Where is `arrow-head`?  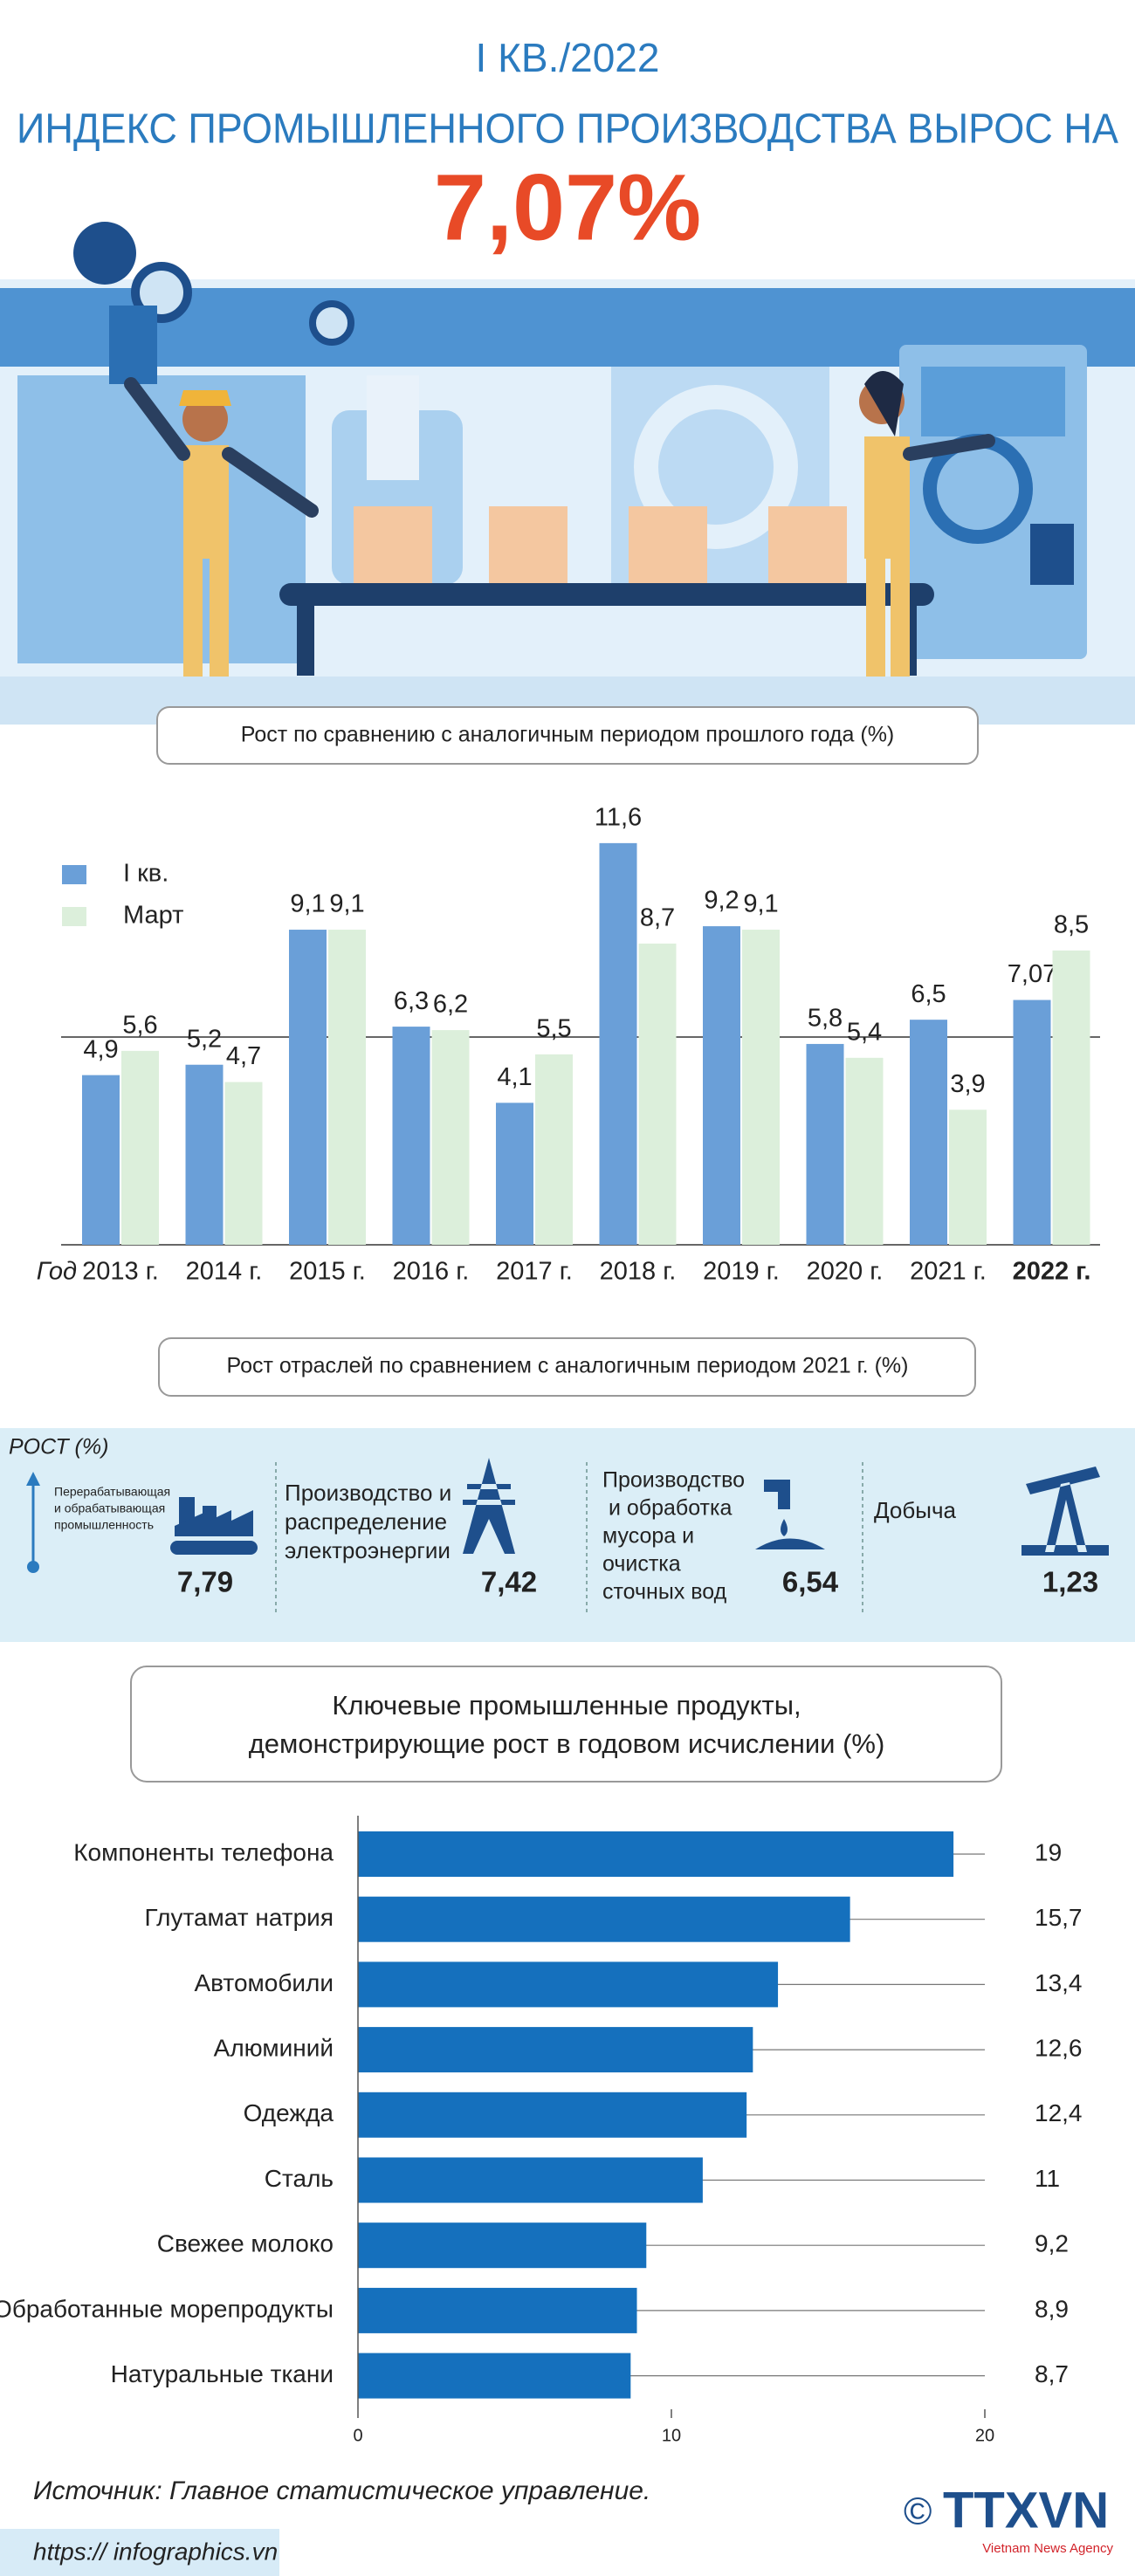 arrow-head is located at coordinates (33, 1479).